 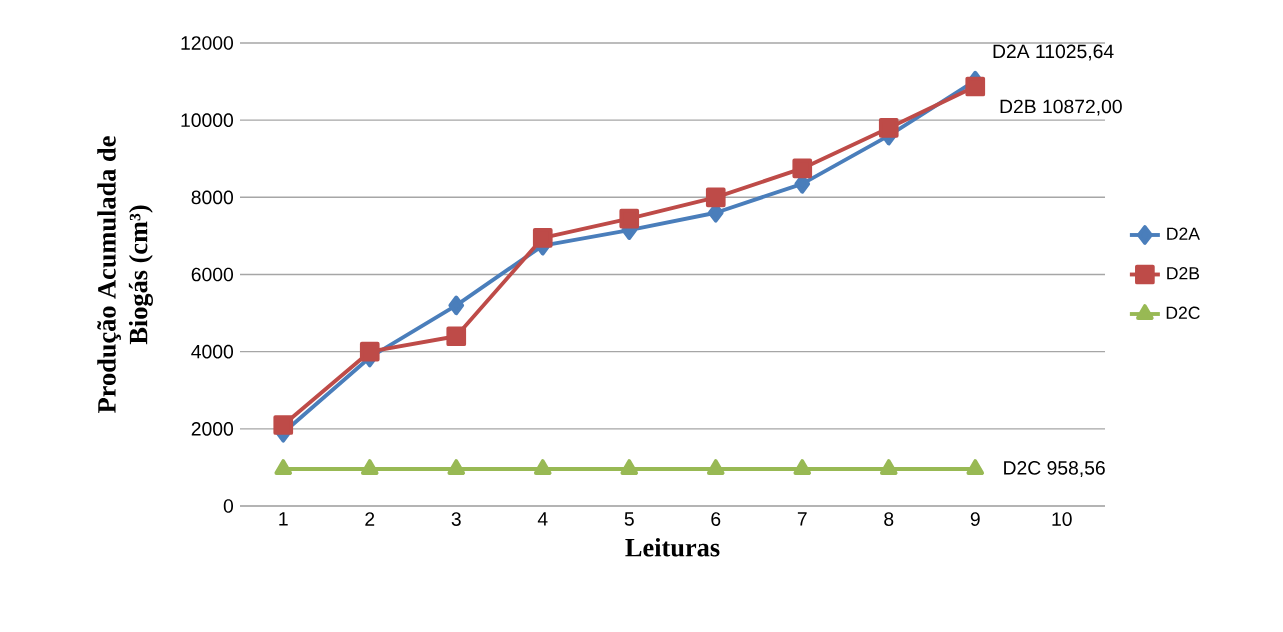 What do you see at coordinates (1054, 469) in the screenshot?
I see `annotation: D2C 958,56` at bounding box center [1054, 469].